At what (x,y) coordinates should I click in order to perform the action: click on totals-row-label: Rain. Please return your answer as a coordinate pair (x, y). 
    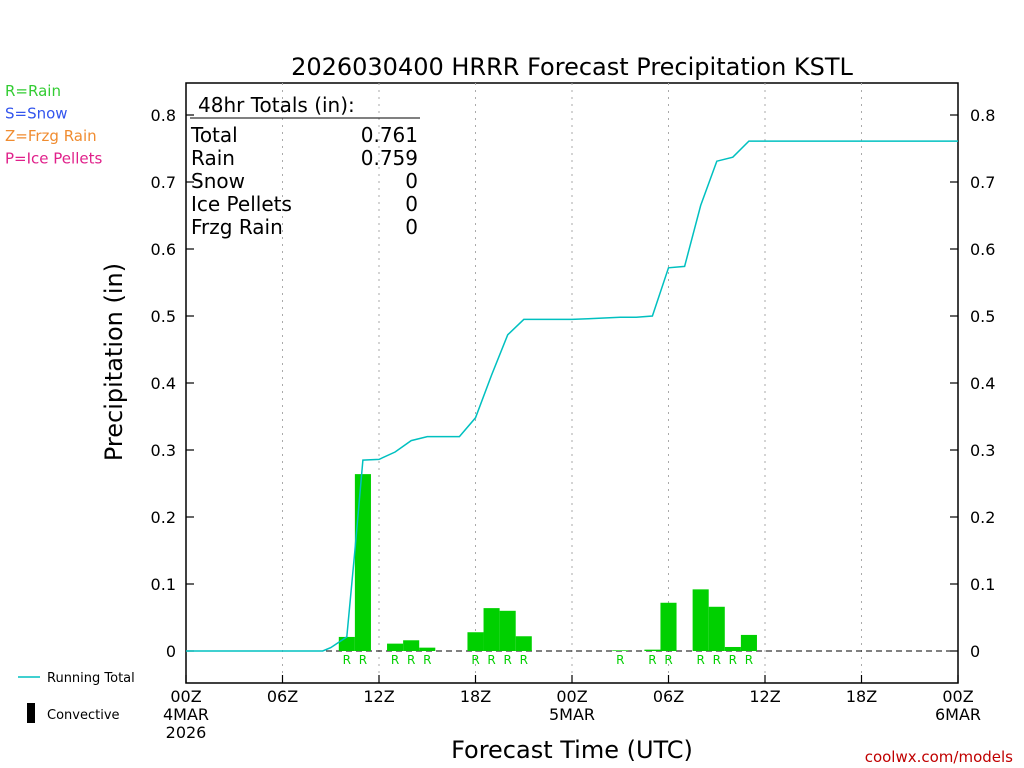
    Looking at the image, I should click on (213, 158).